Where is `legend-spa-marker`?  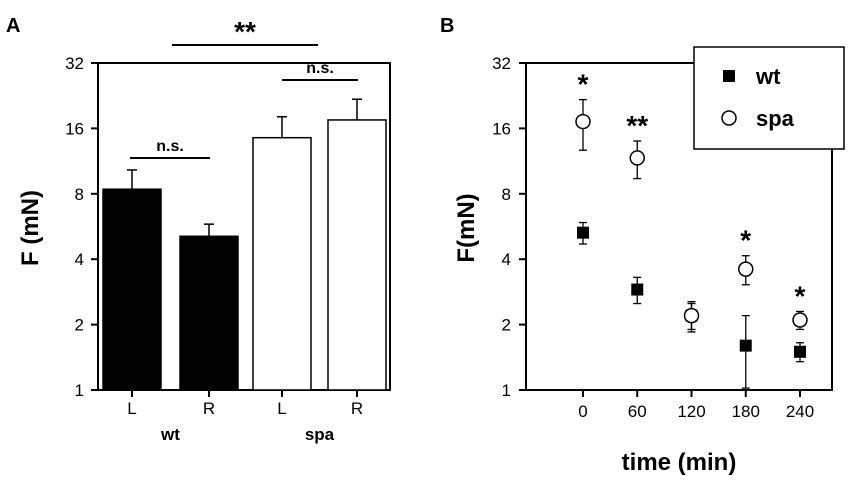 legend-spa-marker is located at coordinates (729, 118).